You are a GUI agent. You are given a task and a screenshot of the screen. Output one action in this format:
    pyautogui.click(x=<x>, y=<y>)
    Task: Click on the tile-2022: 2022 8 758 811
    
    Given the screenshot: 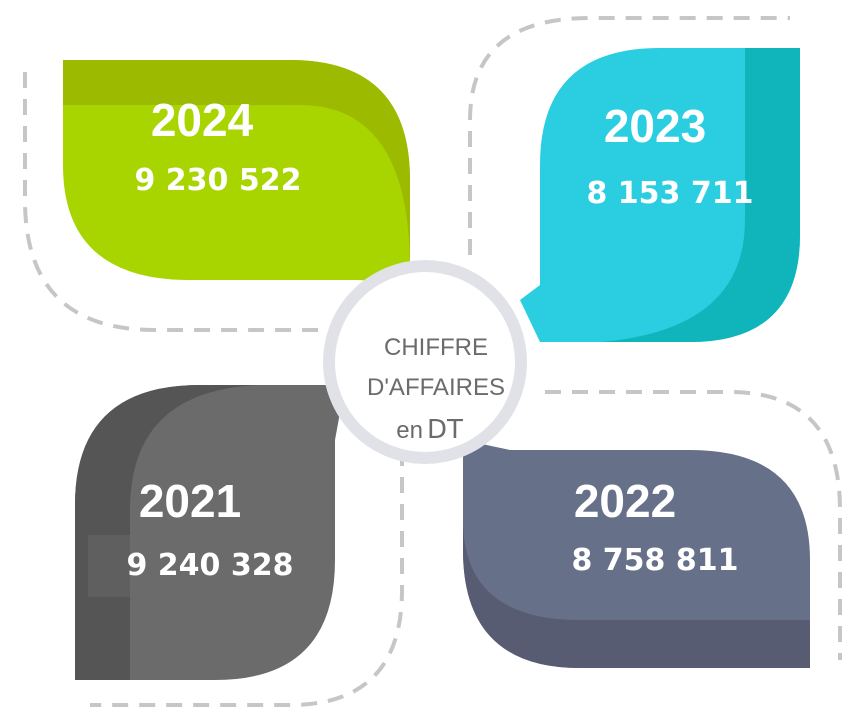 What is the action you would take?
    pyautogui.click(x=636, y=554)
    